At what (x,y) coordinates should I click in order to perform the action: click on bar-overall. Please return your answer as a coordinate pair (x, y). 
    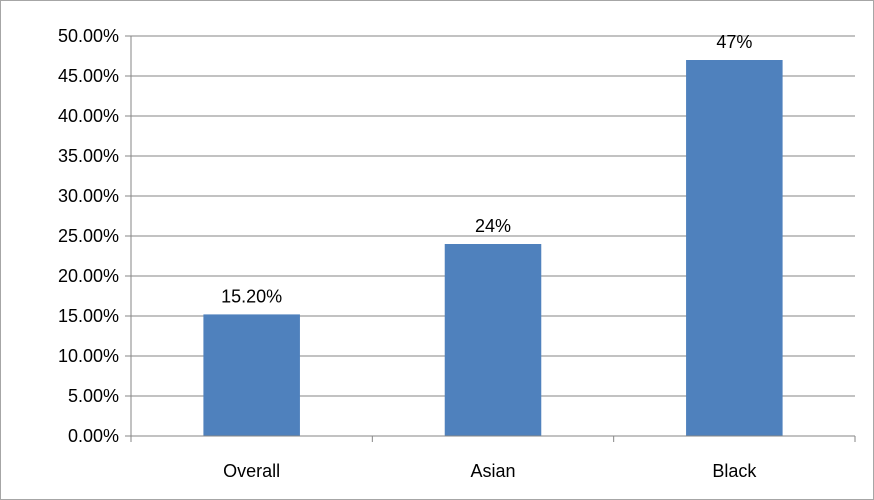
    Looking at the image, I should click on (251, 375).